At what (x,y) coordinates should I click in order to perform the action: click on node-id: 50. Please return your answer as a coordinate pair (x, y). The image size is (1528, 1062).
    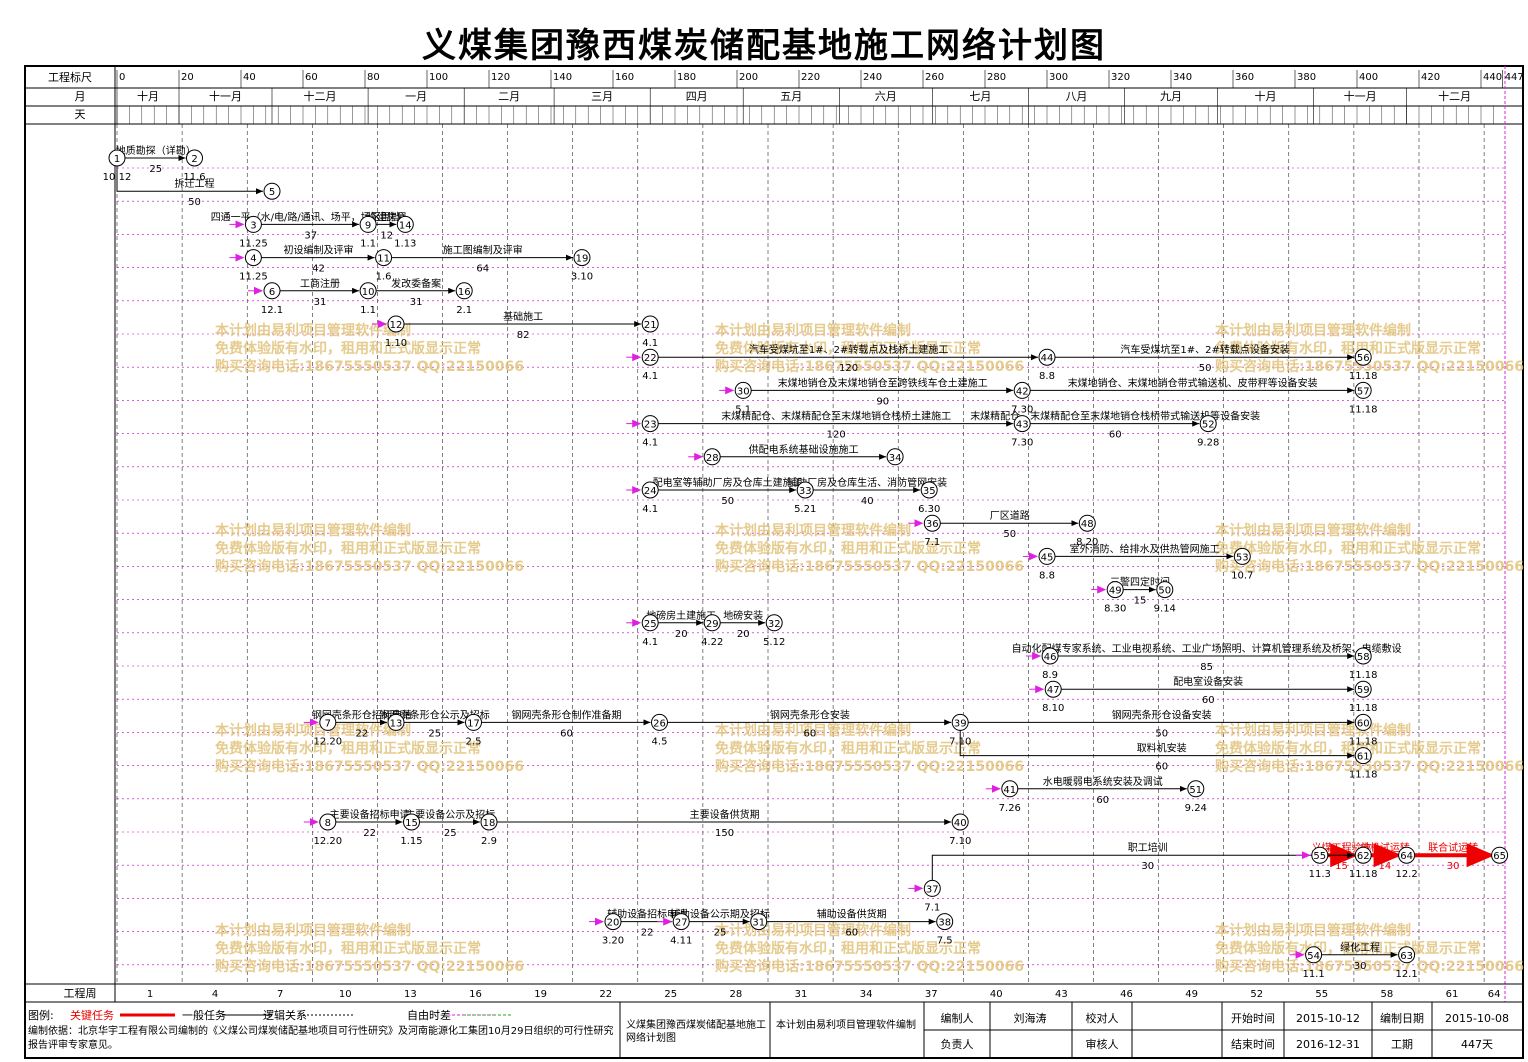
    Looking at the image, I should click on (1164, 591).